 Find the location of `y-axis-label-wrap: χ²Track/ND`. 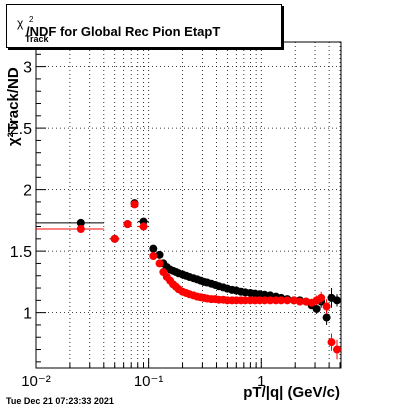

y-axis-label-wrap: χ²Track/ND is located at coordinates (14, 120).